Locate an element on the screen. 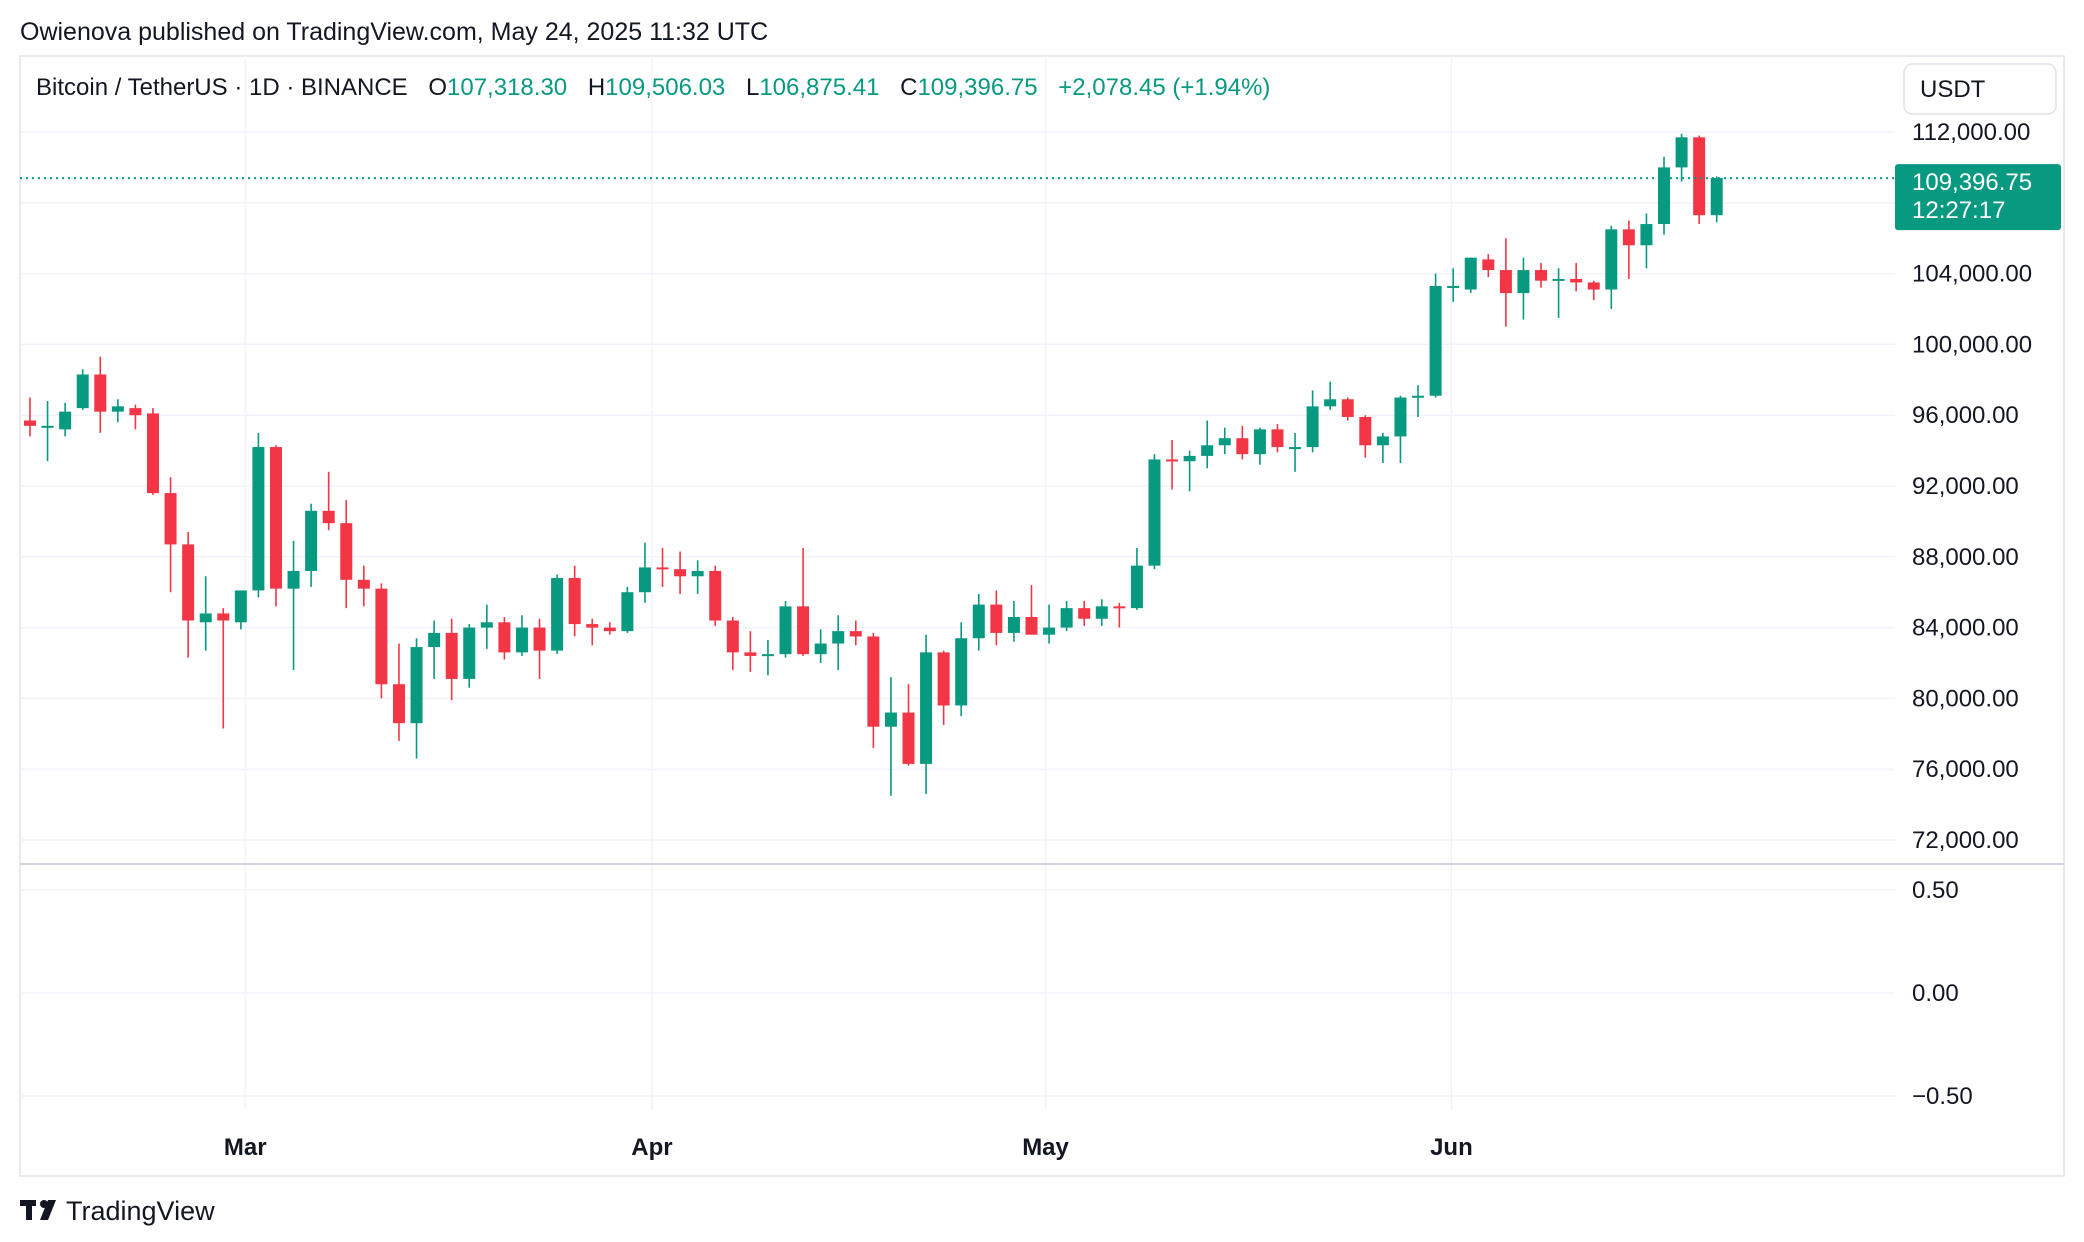 This screenshot has height=1242, width=2084. indicator-axis: 0.50 0.00 −0.50 is located at coordinates (1942, 993).